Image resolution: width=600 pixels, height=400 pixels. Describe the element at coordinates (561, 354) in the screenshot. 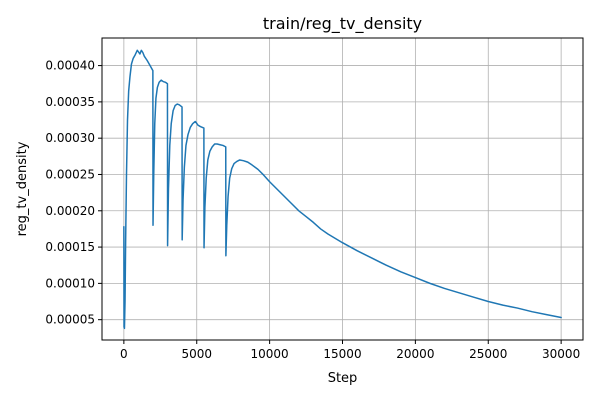

I see `x-tick-label: 30000` at that location.